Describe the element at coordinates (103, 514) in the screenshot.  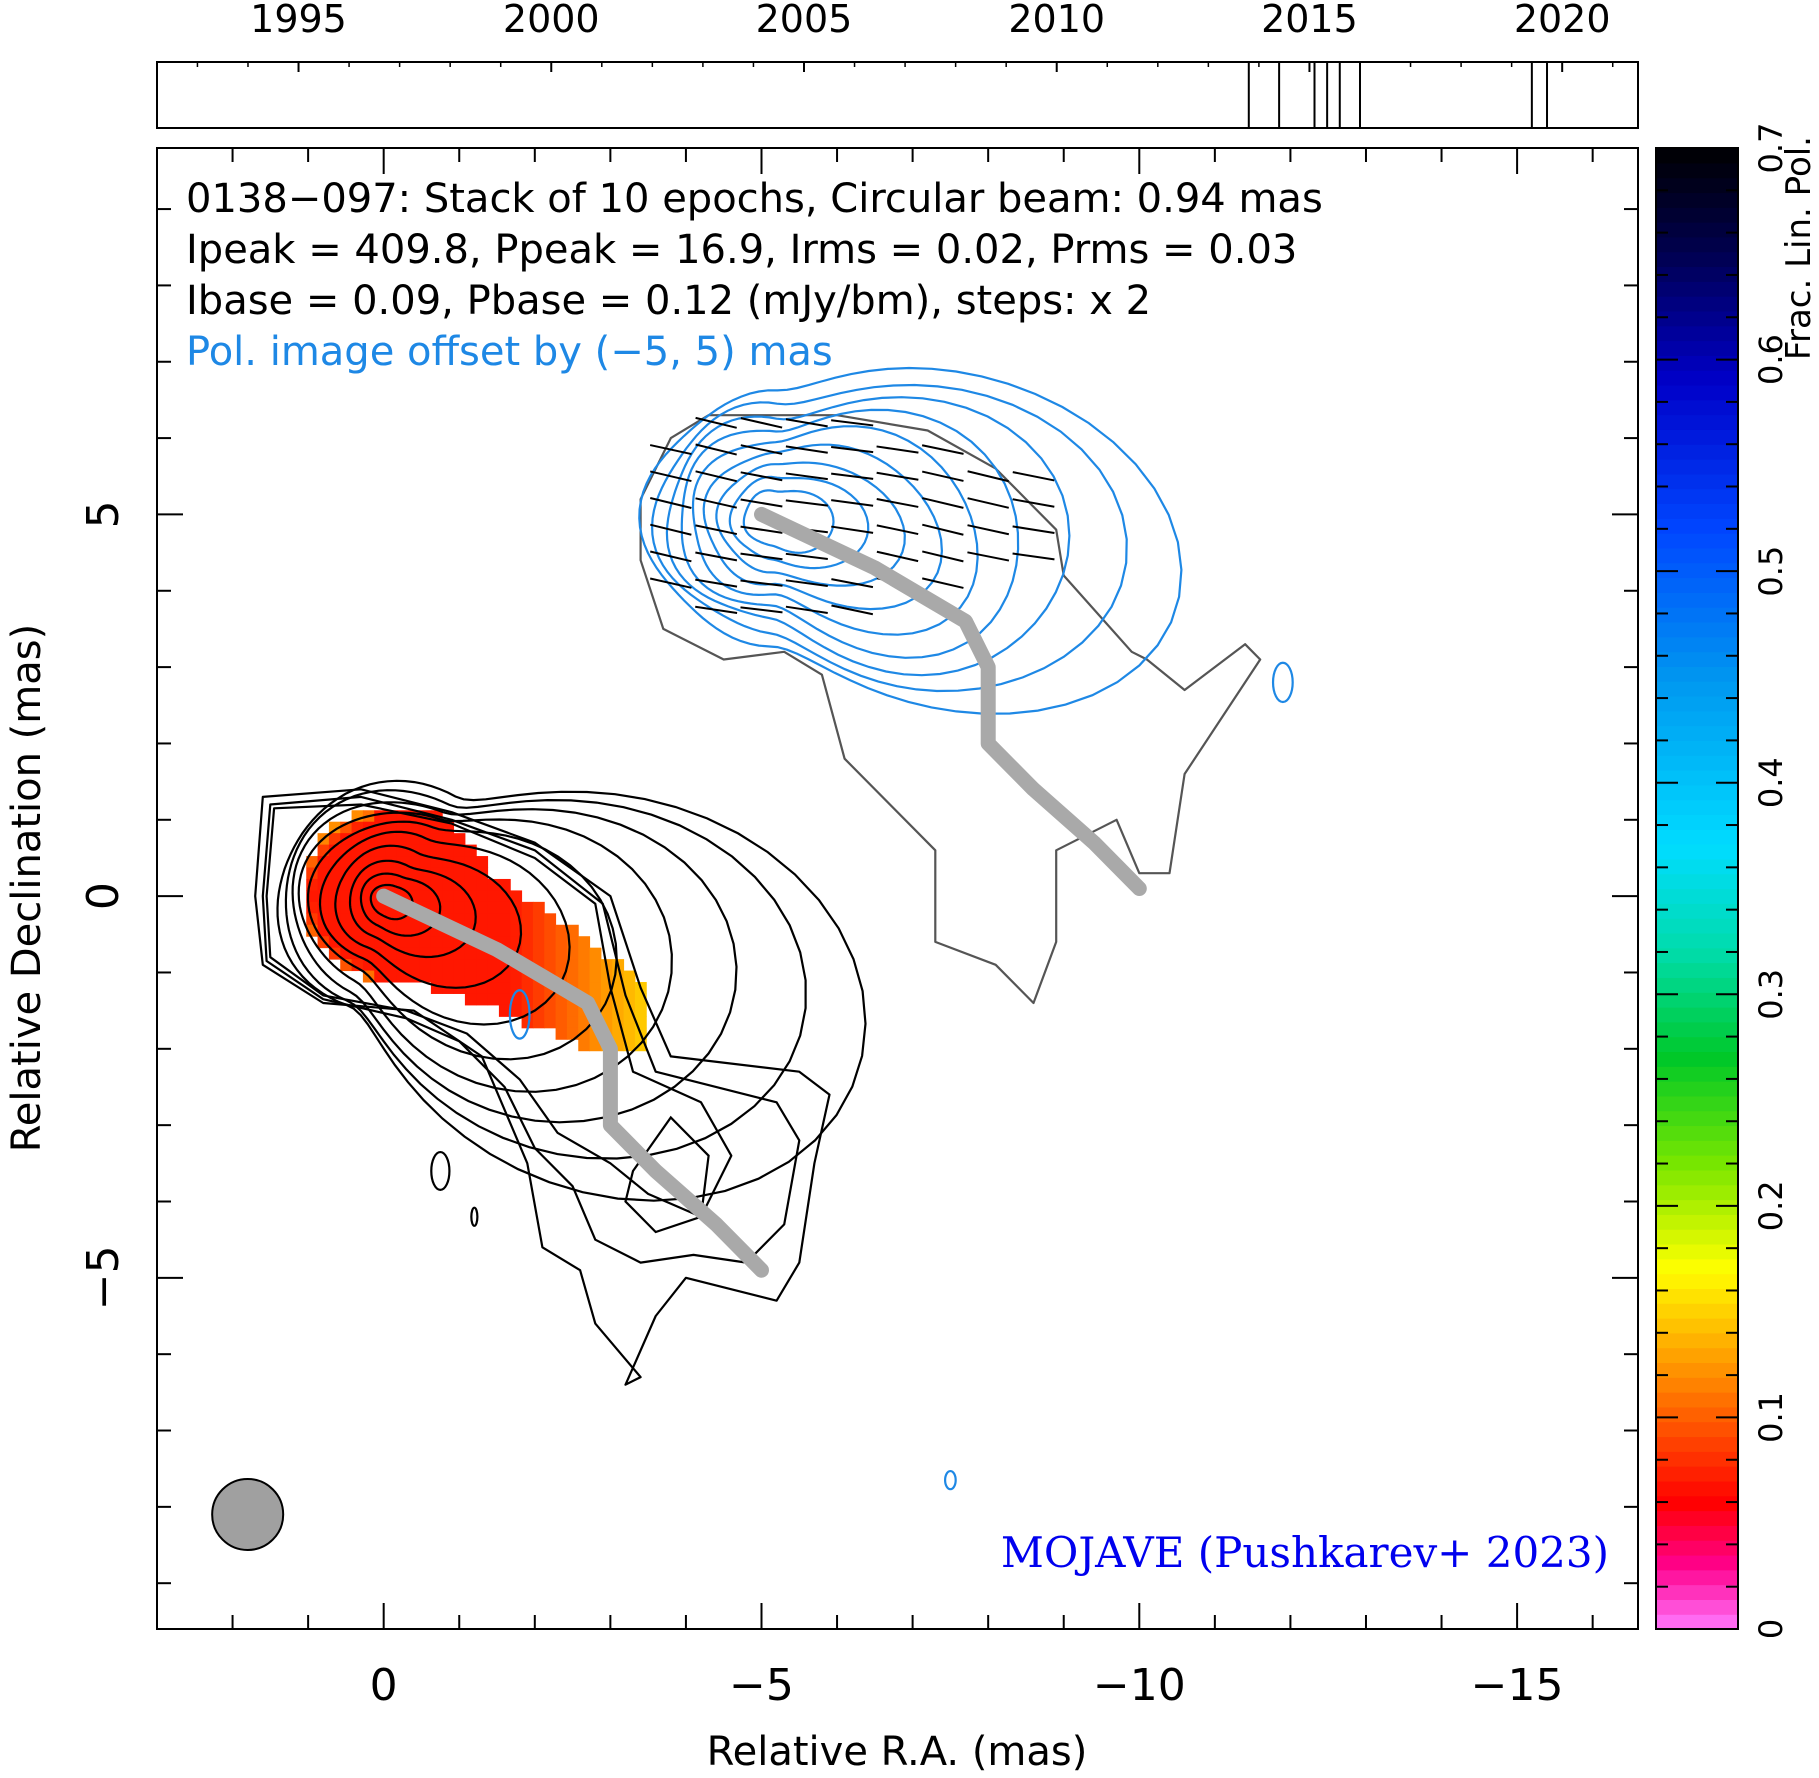
I see `y-tick-label: 5` at that location.